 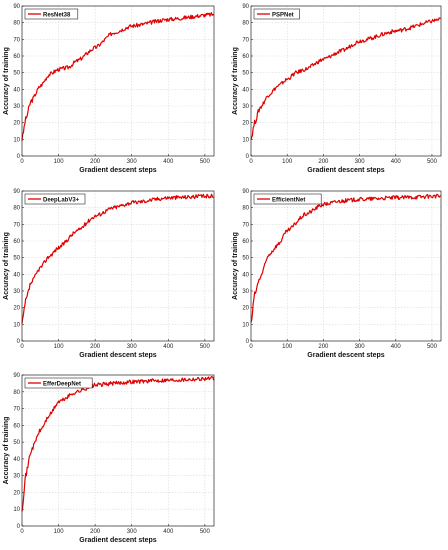 I want to click on legend-label: EfferDeepNet, so click(x=62, y=384).